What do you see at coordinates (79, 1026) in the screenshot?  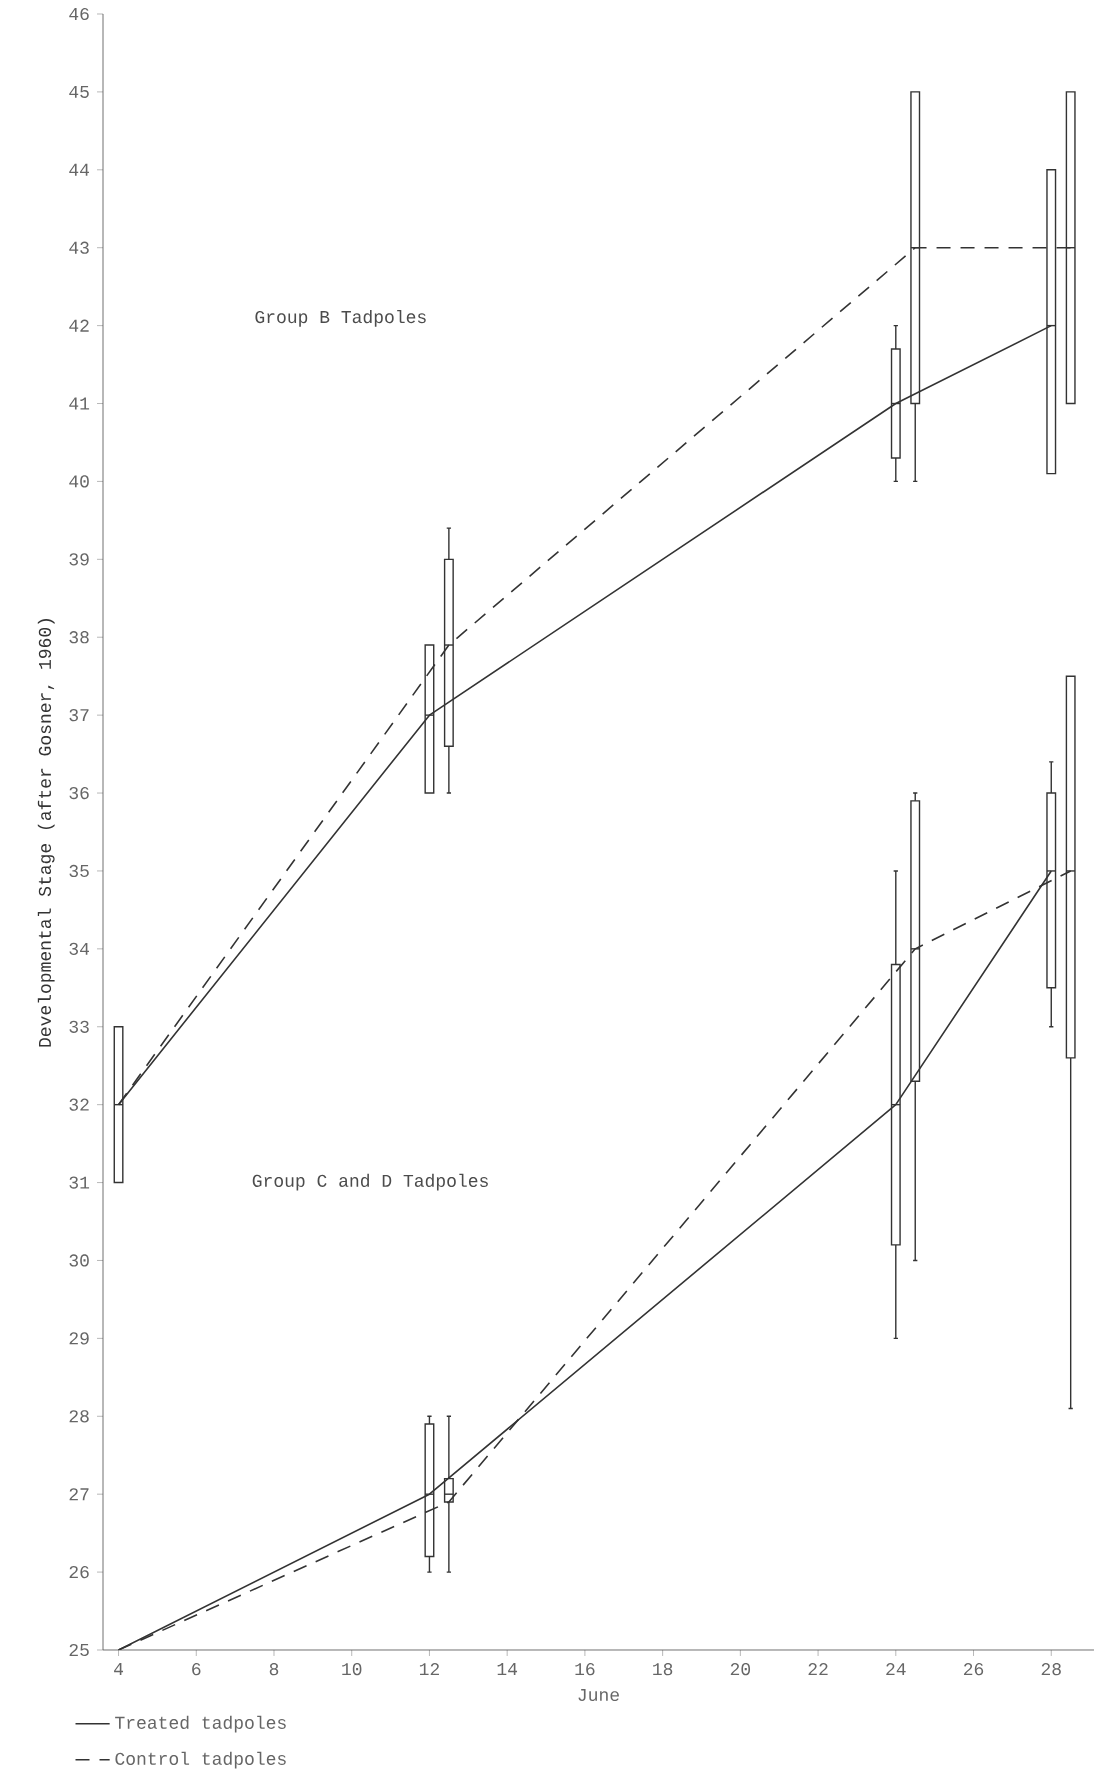 I see `y-tick-label: 33` at bounding box center [79, 1026].